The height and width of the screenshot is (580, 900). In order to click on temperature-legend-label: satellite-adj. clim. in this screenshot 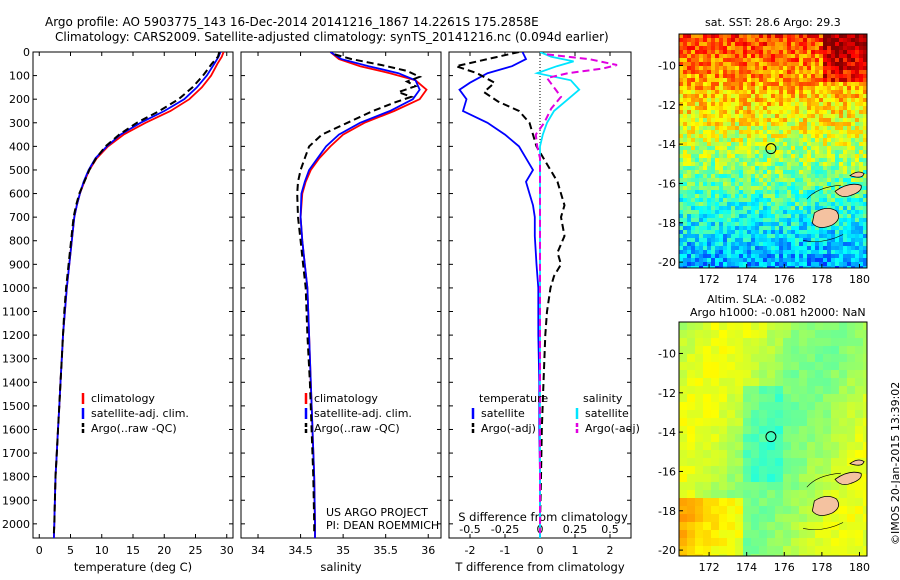, I will do `click(140, 413)`.